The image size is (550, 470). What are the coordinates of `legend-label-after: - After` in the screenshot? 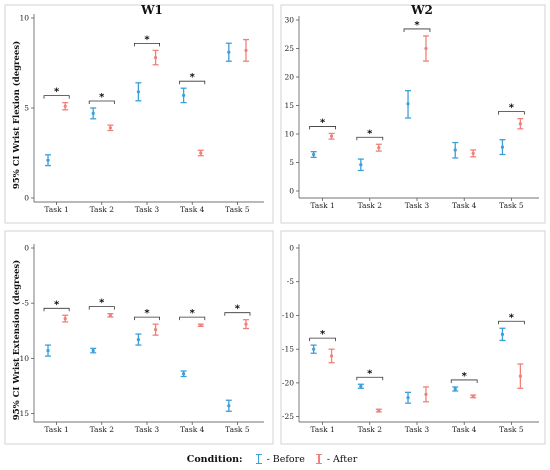 It's located at (342, 459).